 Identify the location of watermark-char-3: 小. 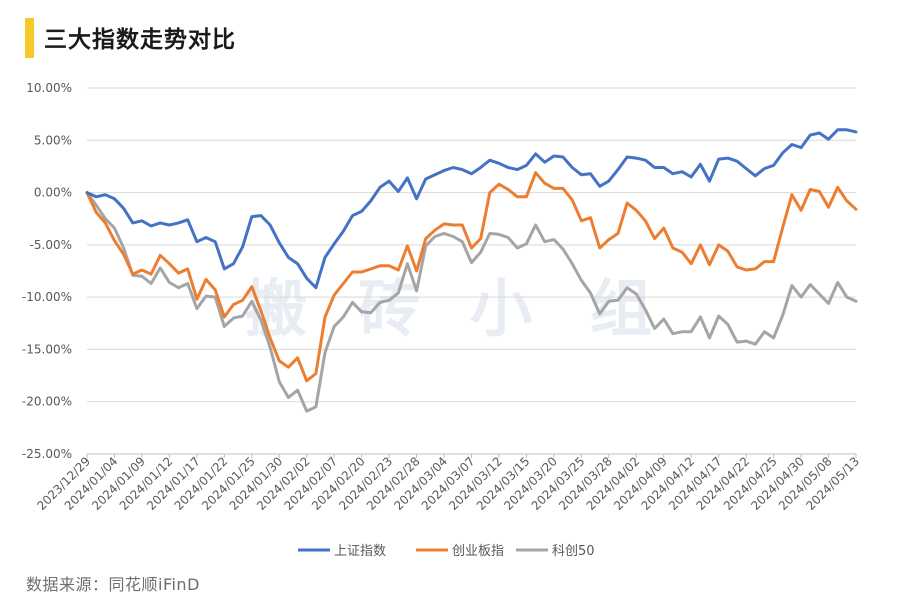
(501, 308).